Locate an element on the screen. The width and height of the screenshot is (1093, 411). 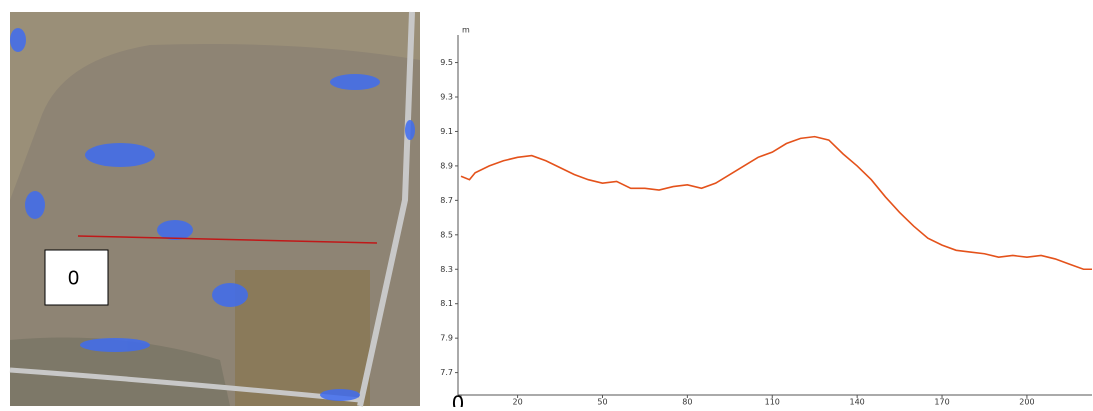
lower-area is located at coordinates (120, 371).